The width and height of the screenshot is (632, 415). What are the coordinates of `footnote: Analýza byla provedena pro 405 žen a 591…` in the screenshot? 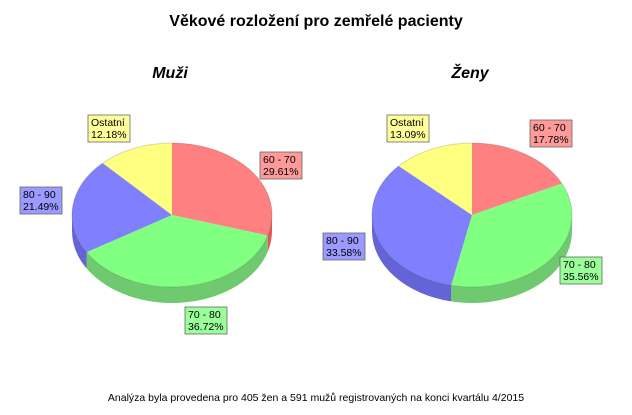 It's located at (316, 398).